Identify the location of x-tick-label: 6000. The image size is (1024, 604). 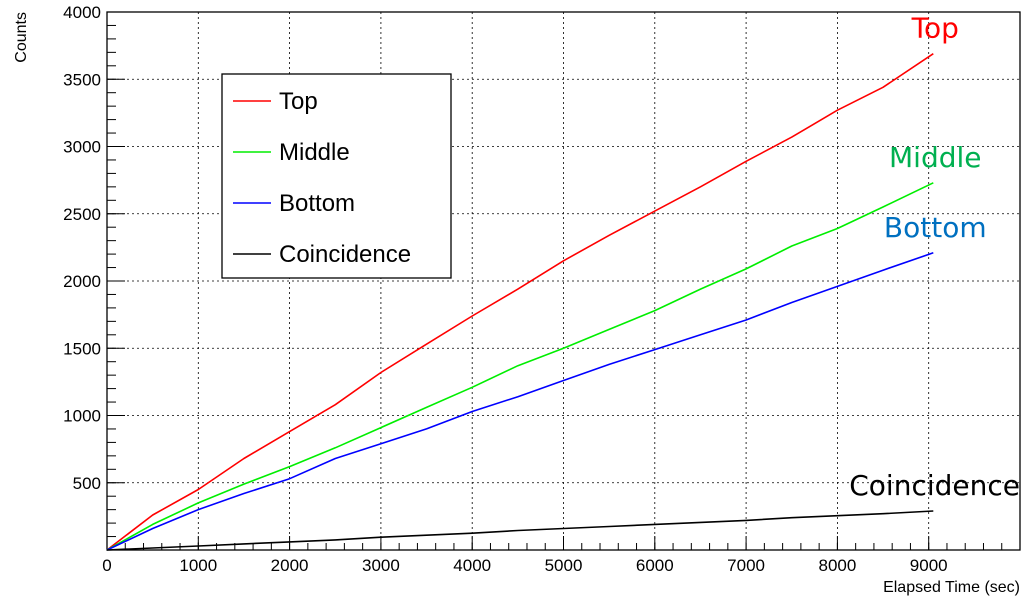
(655, 565).